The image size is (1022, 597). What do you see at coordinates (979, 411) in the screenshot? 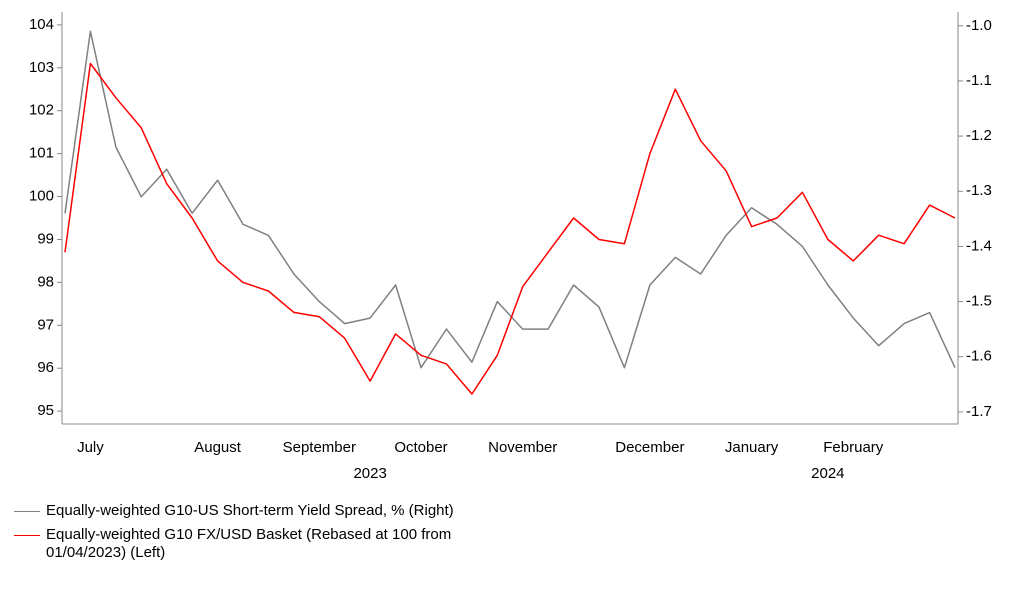
I see `y2-tick-label: -1.7` at bounding box center [979, 411].